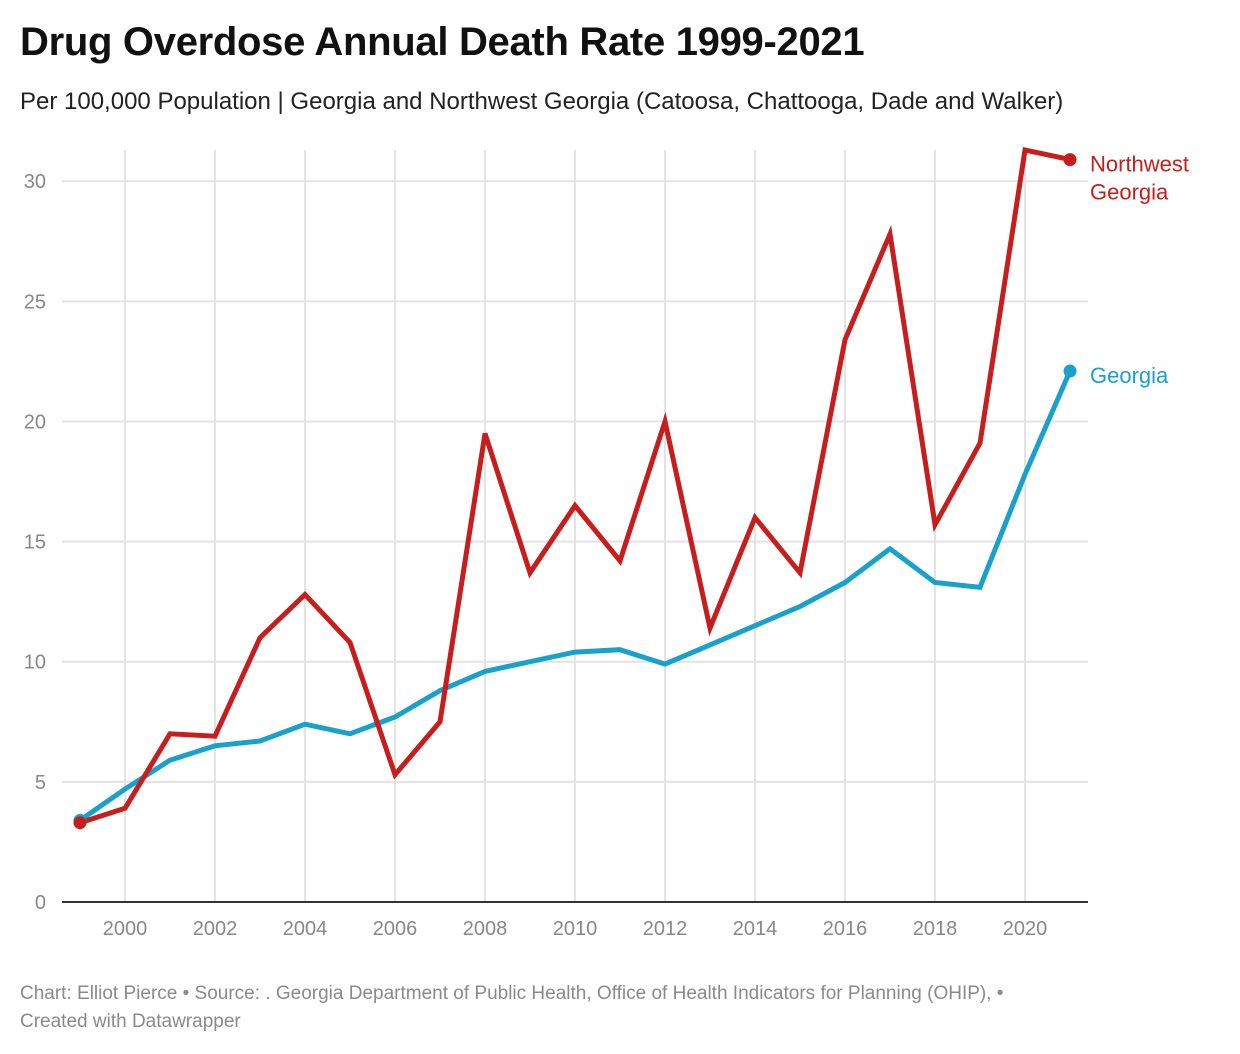  I want to click on x-tick-label: 2000, so click(125, 929).